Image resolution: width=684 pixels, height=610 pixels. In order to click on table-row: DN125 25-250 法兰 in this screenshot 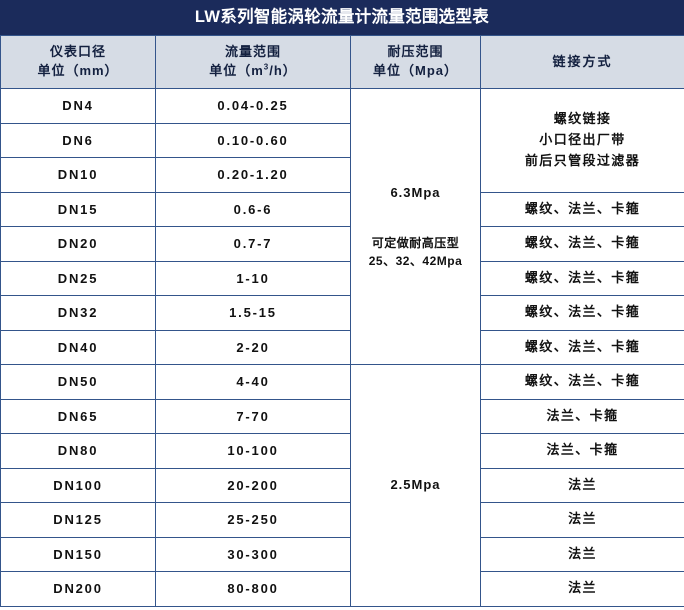, I will do `click(342, 520)`.